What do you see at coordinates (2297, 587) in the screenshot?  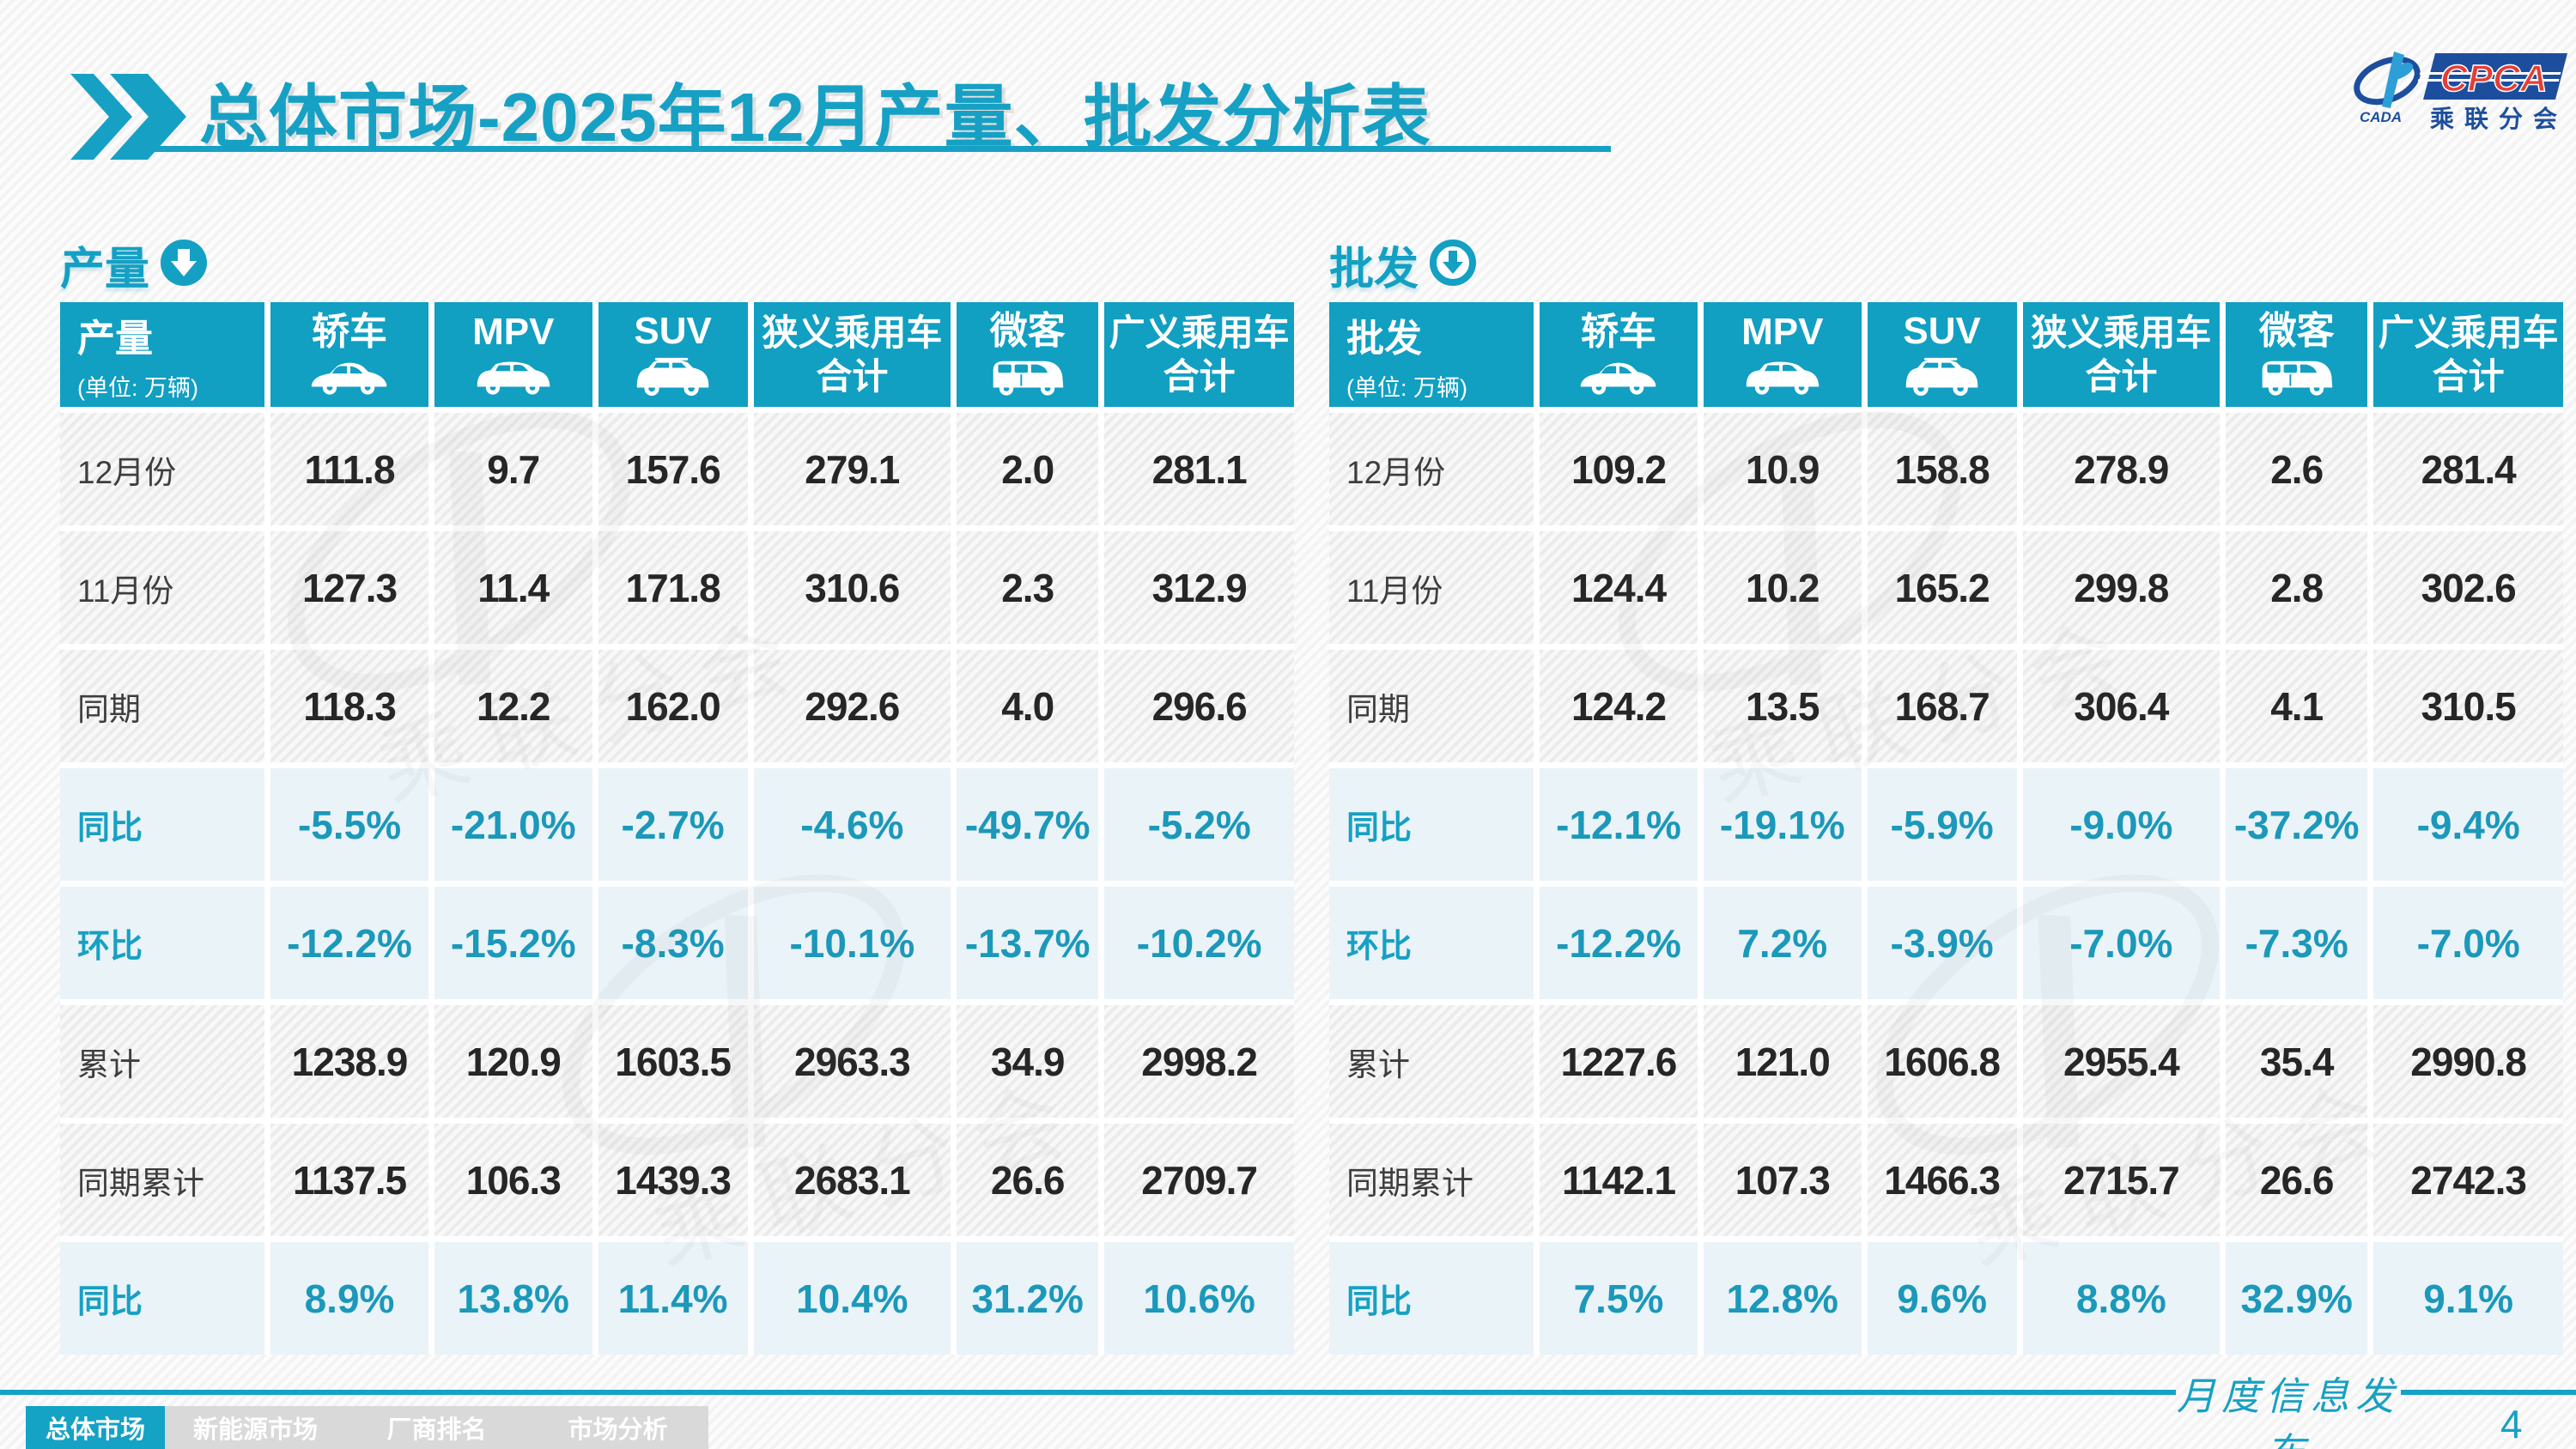 I see `table-cell: 2.8` at bounding box center [2297, 587].